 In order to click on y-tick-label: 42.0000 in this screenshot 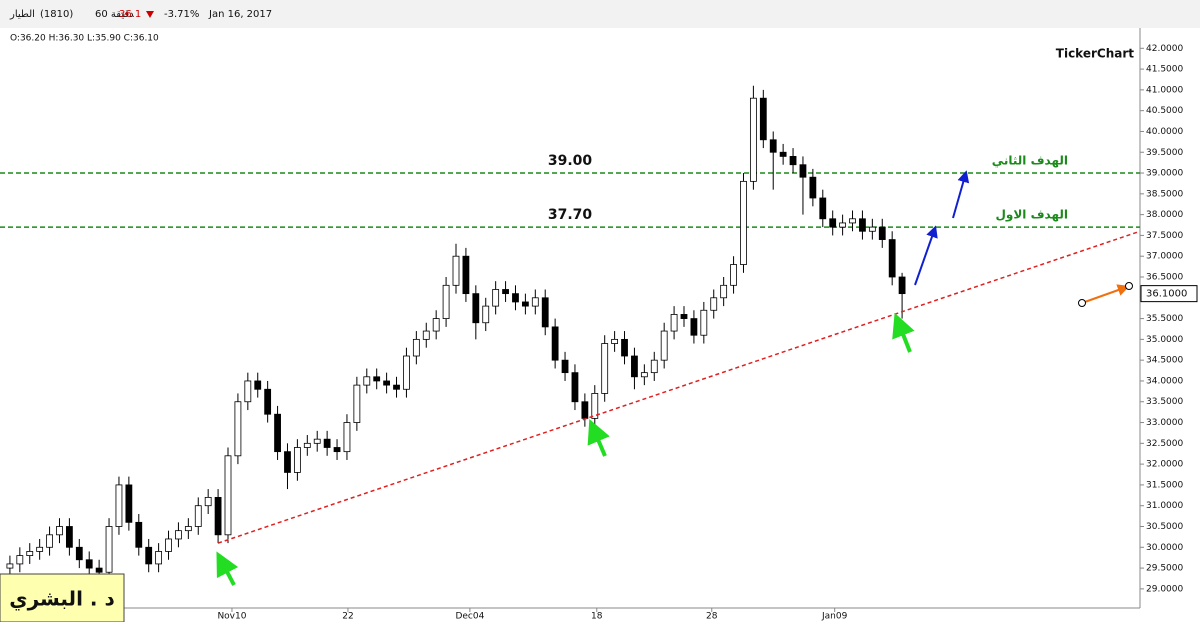, I will do `click(1164, 49)`.